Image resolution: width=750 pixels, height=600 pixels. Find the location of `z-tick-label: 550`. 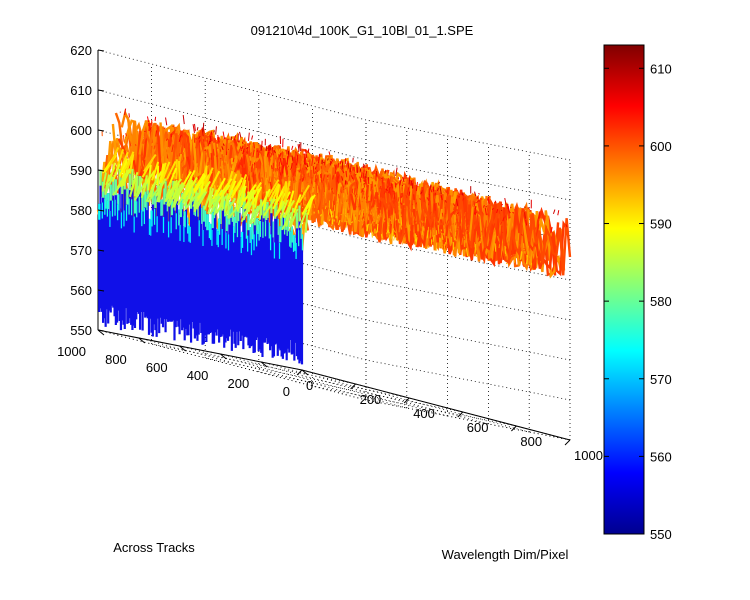

z-tick-label: 550 is located at coordinates (81, 330).